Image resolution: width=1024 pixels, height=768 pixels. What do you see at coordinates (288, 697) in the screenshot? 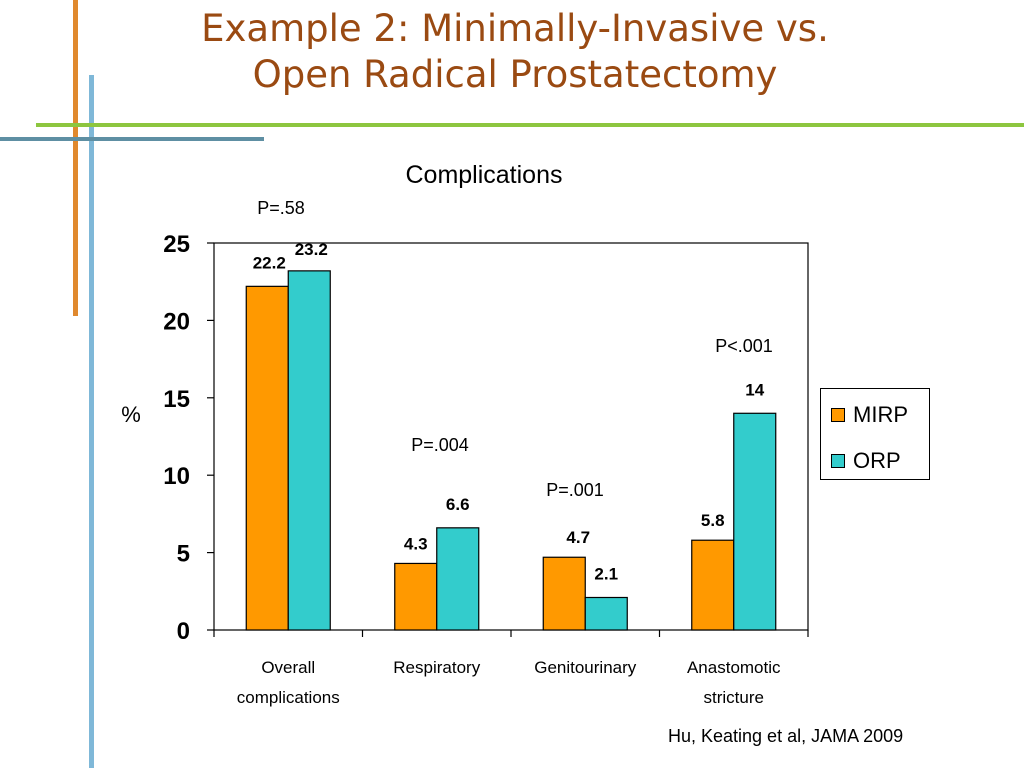
I see `x-tick-label: complications` at bounding box center [288, 697].